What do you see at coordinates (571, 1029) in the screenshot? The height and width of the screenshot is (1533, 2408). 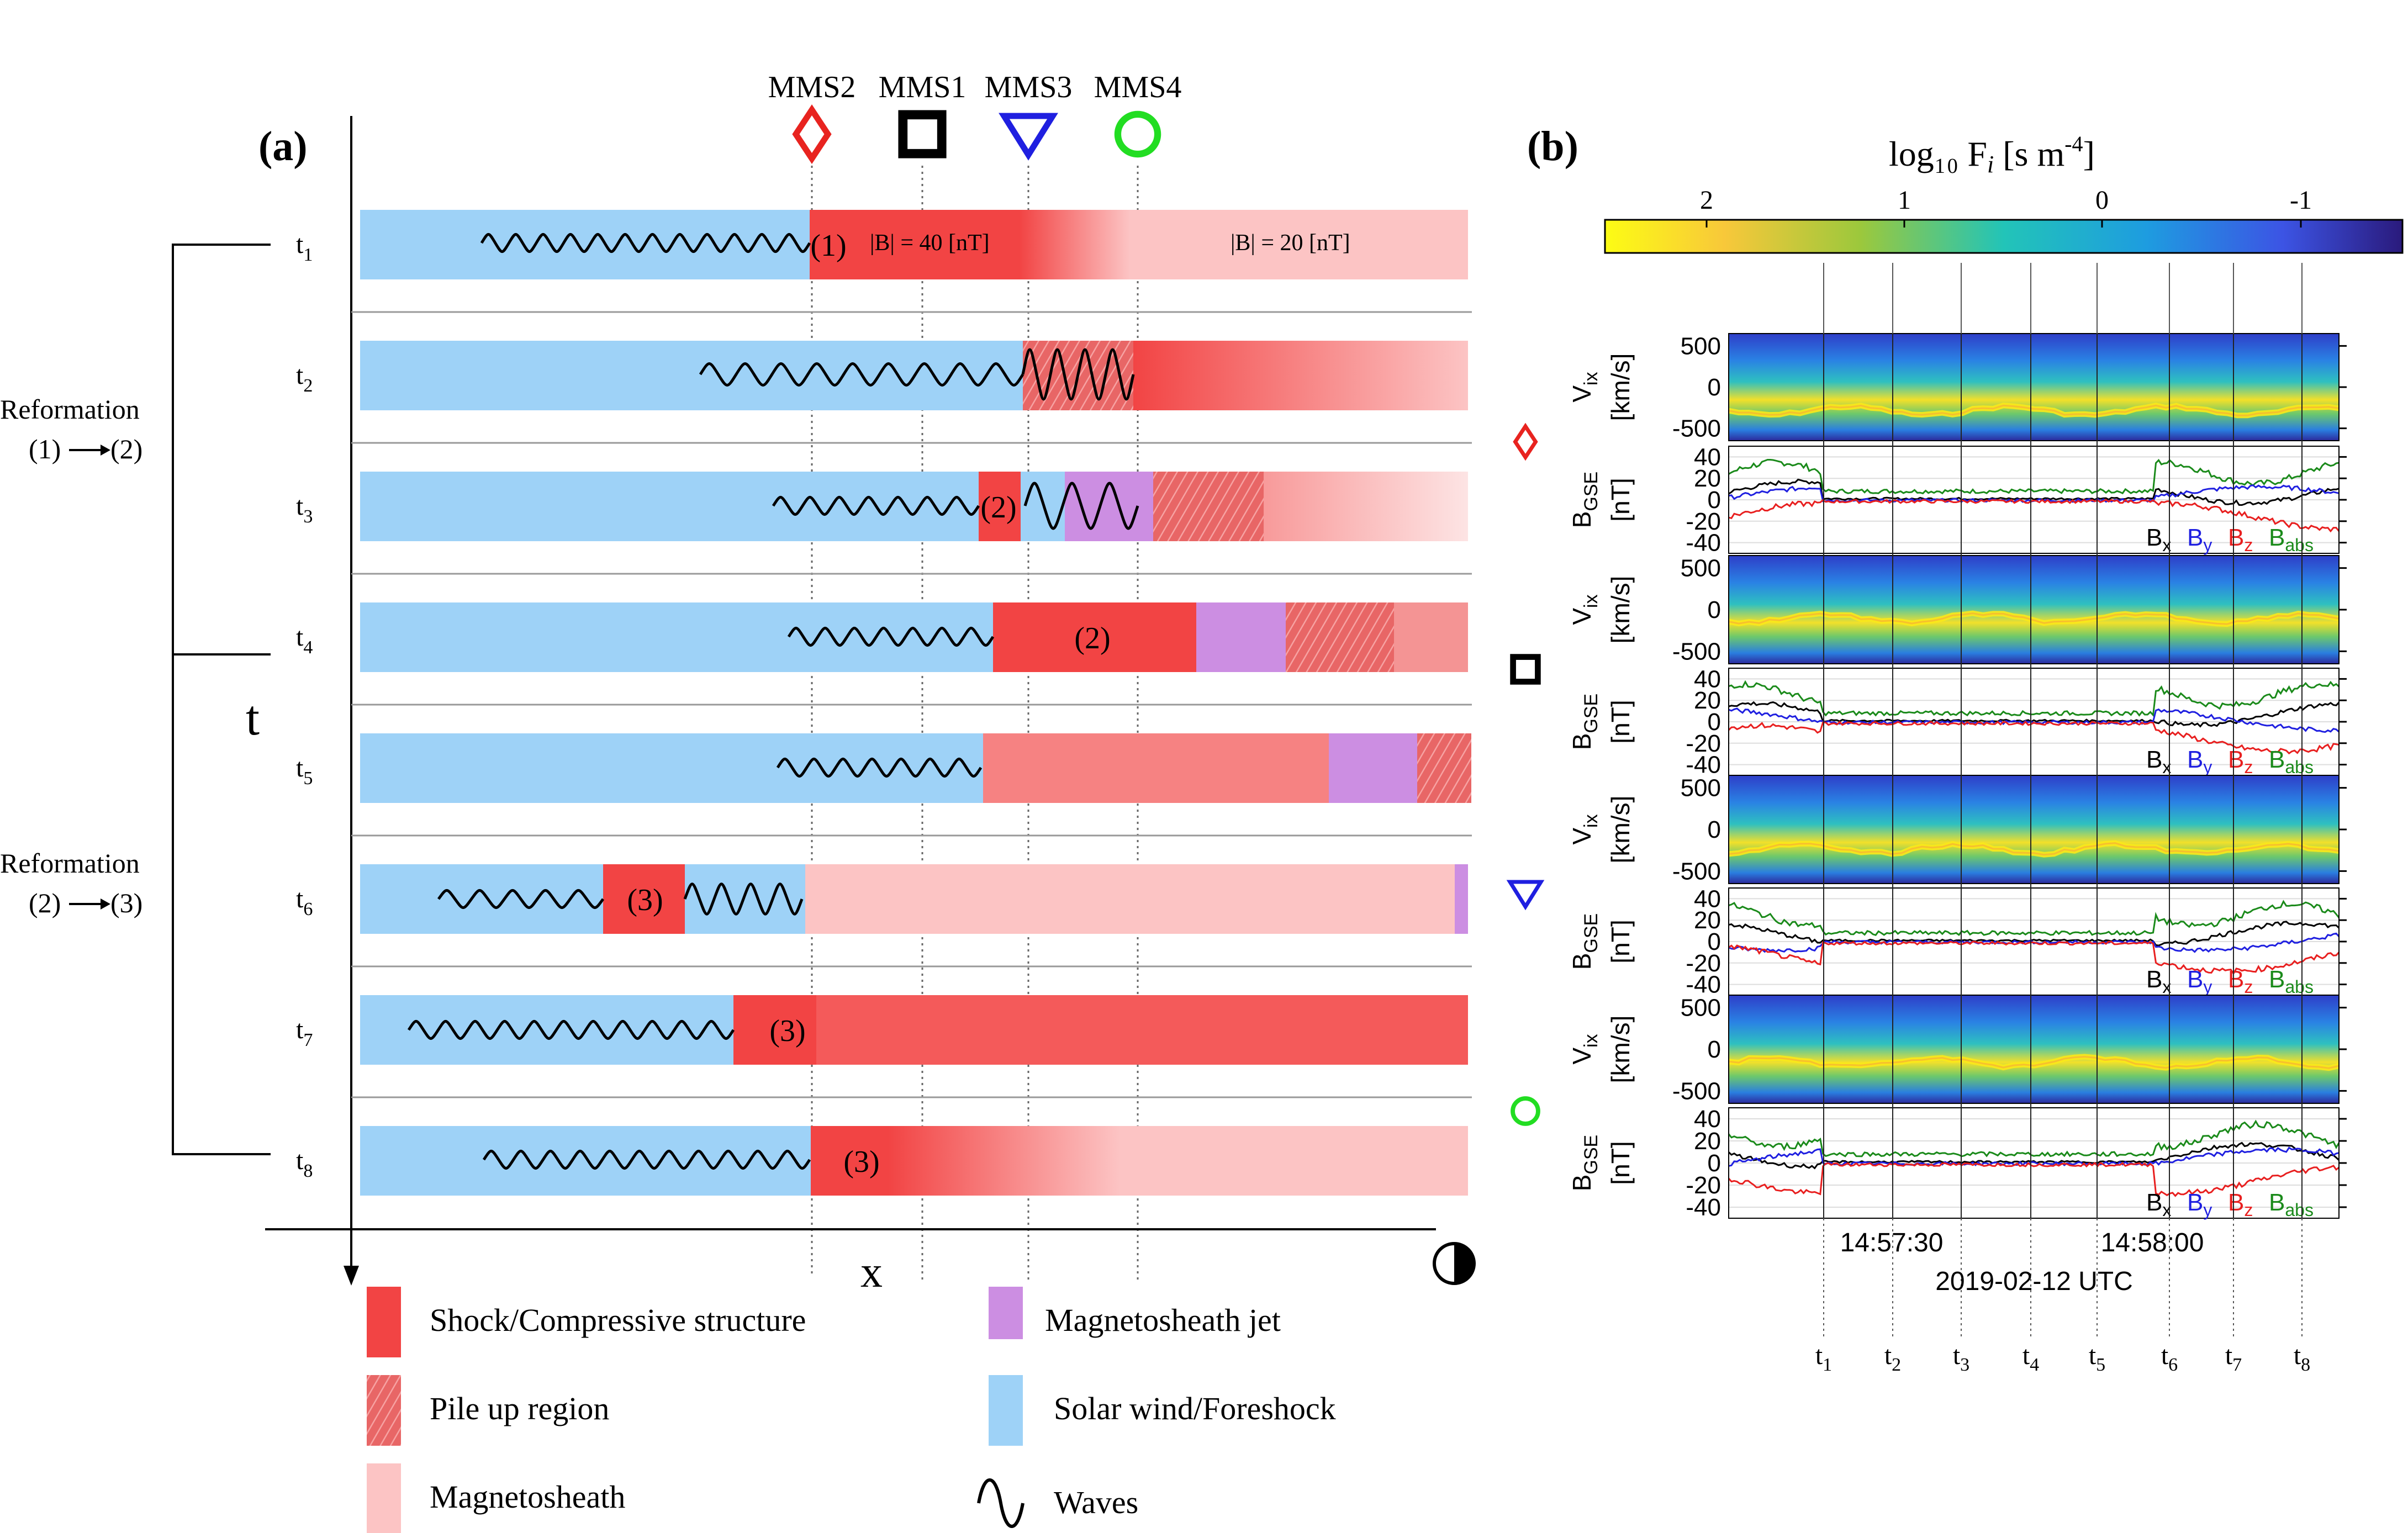 I see `wave-t7` at bounding box center [571, 1029].